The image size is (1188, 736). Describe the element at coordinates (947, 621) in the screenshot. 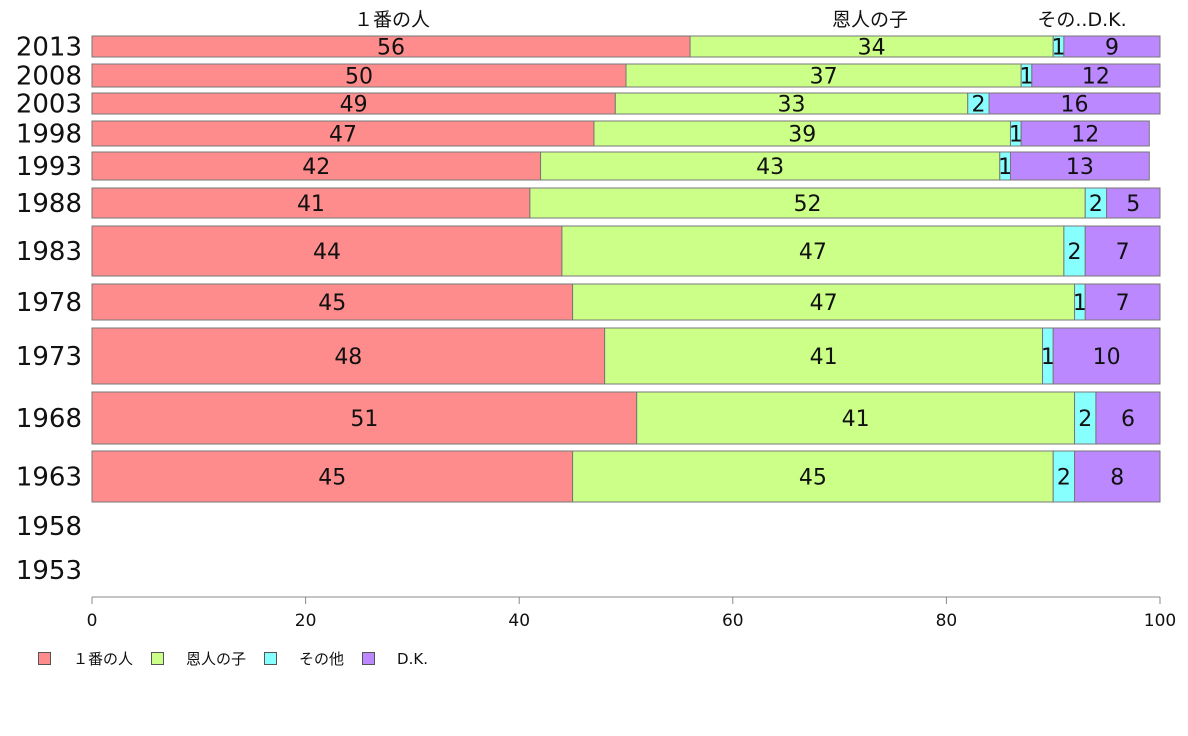

I see `x-tick-label: 80` at that location.